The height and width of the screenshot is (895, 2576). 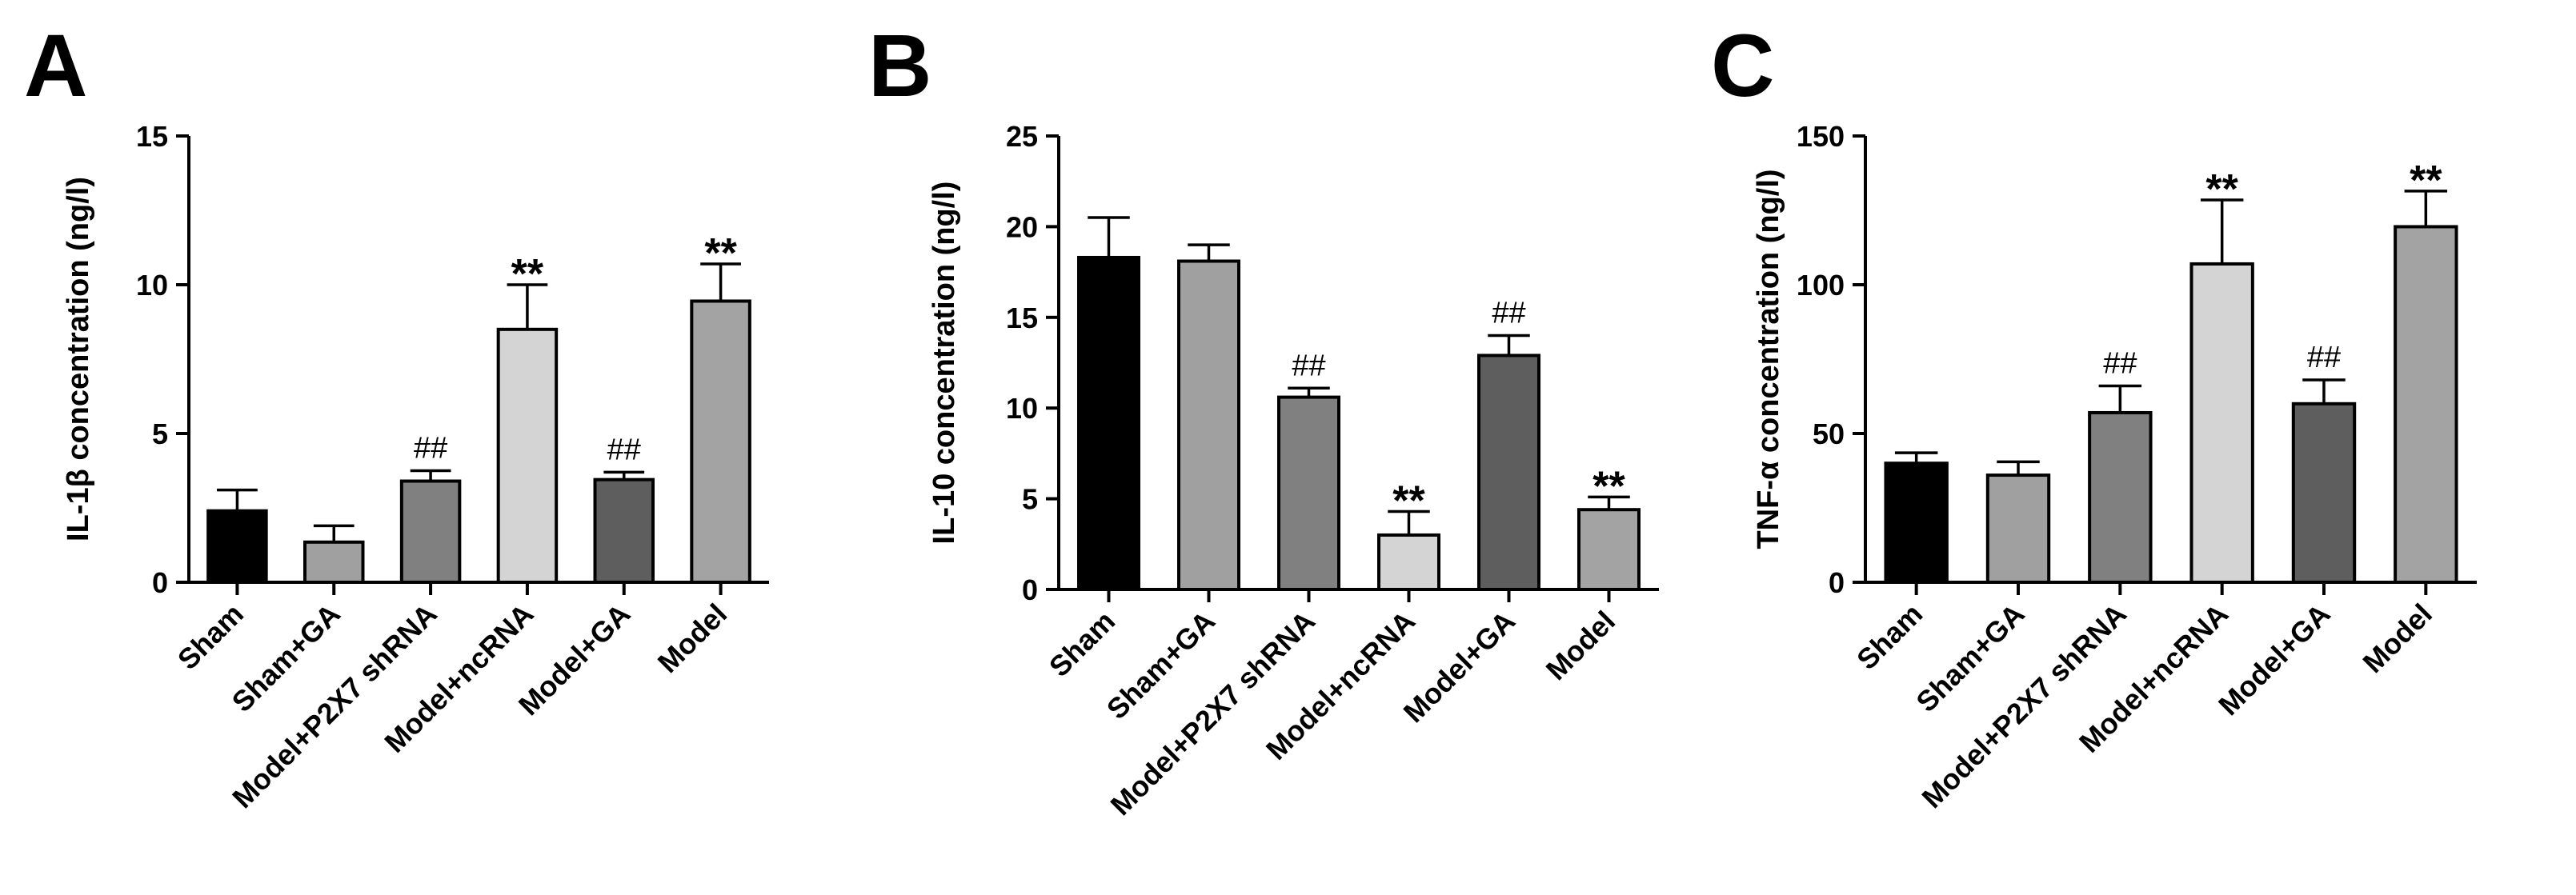 I want to click on y-tick-label: 50, so click(x=1829, y=434).